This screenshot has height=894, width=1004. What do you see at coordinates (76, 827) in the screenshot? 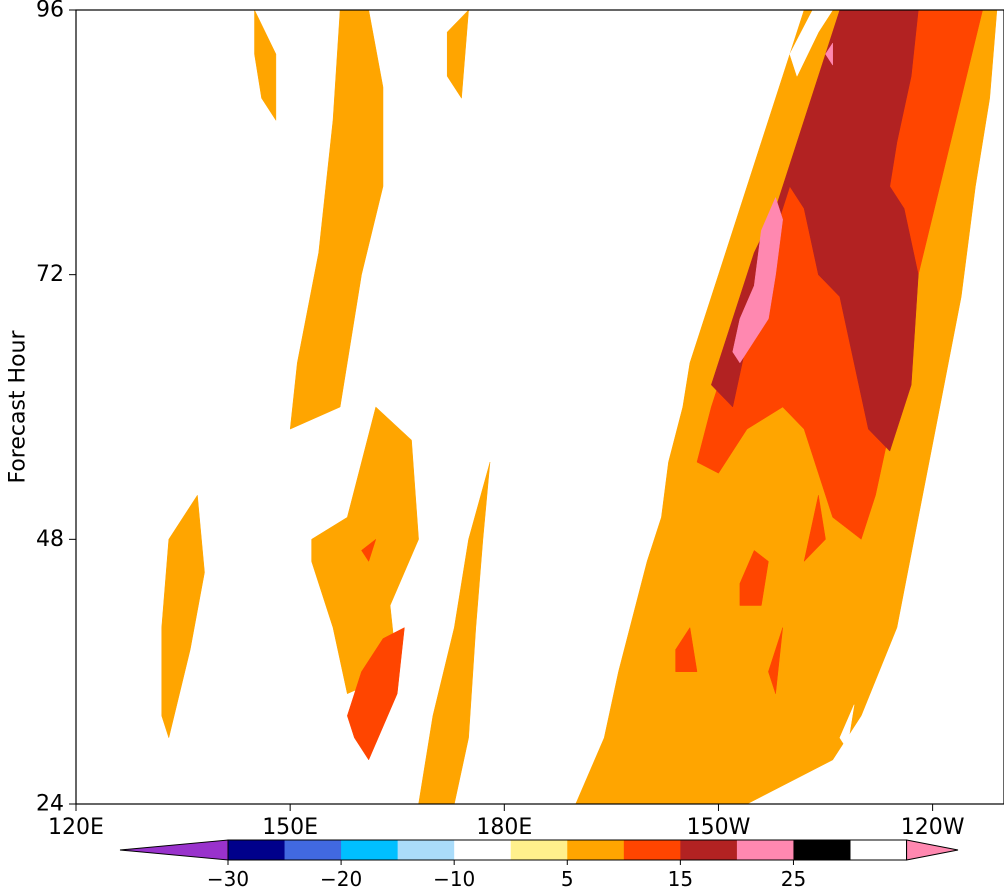
I see `x-tick-label: 120E` at bounding box center [76, 827].